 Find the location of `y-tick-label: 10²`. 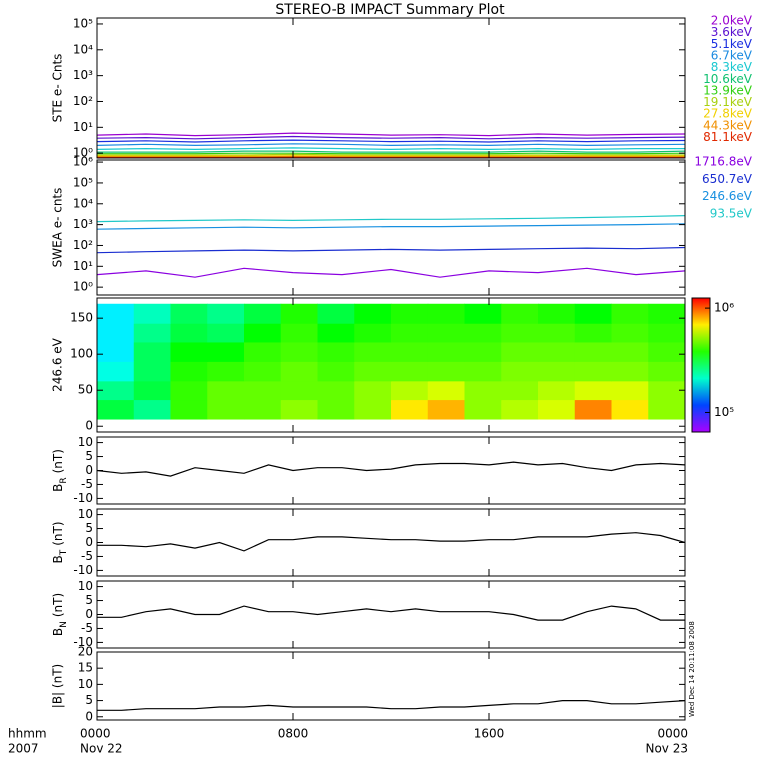

y-tick-label: 10² is located at coordinates (83, 101).